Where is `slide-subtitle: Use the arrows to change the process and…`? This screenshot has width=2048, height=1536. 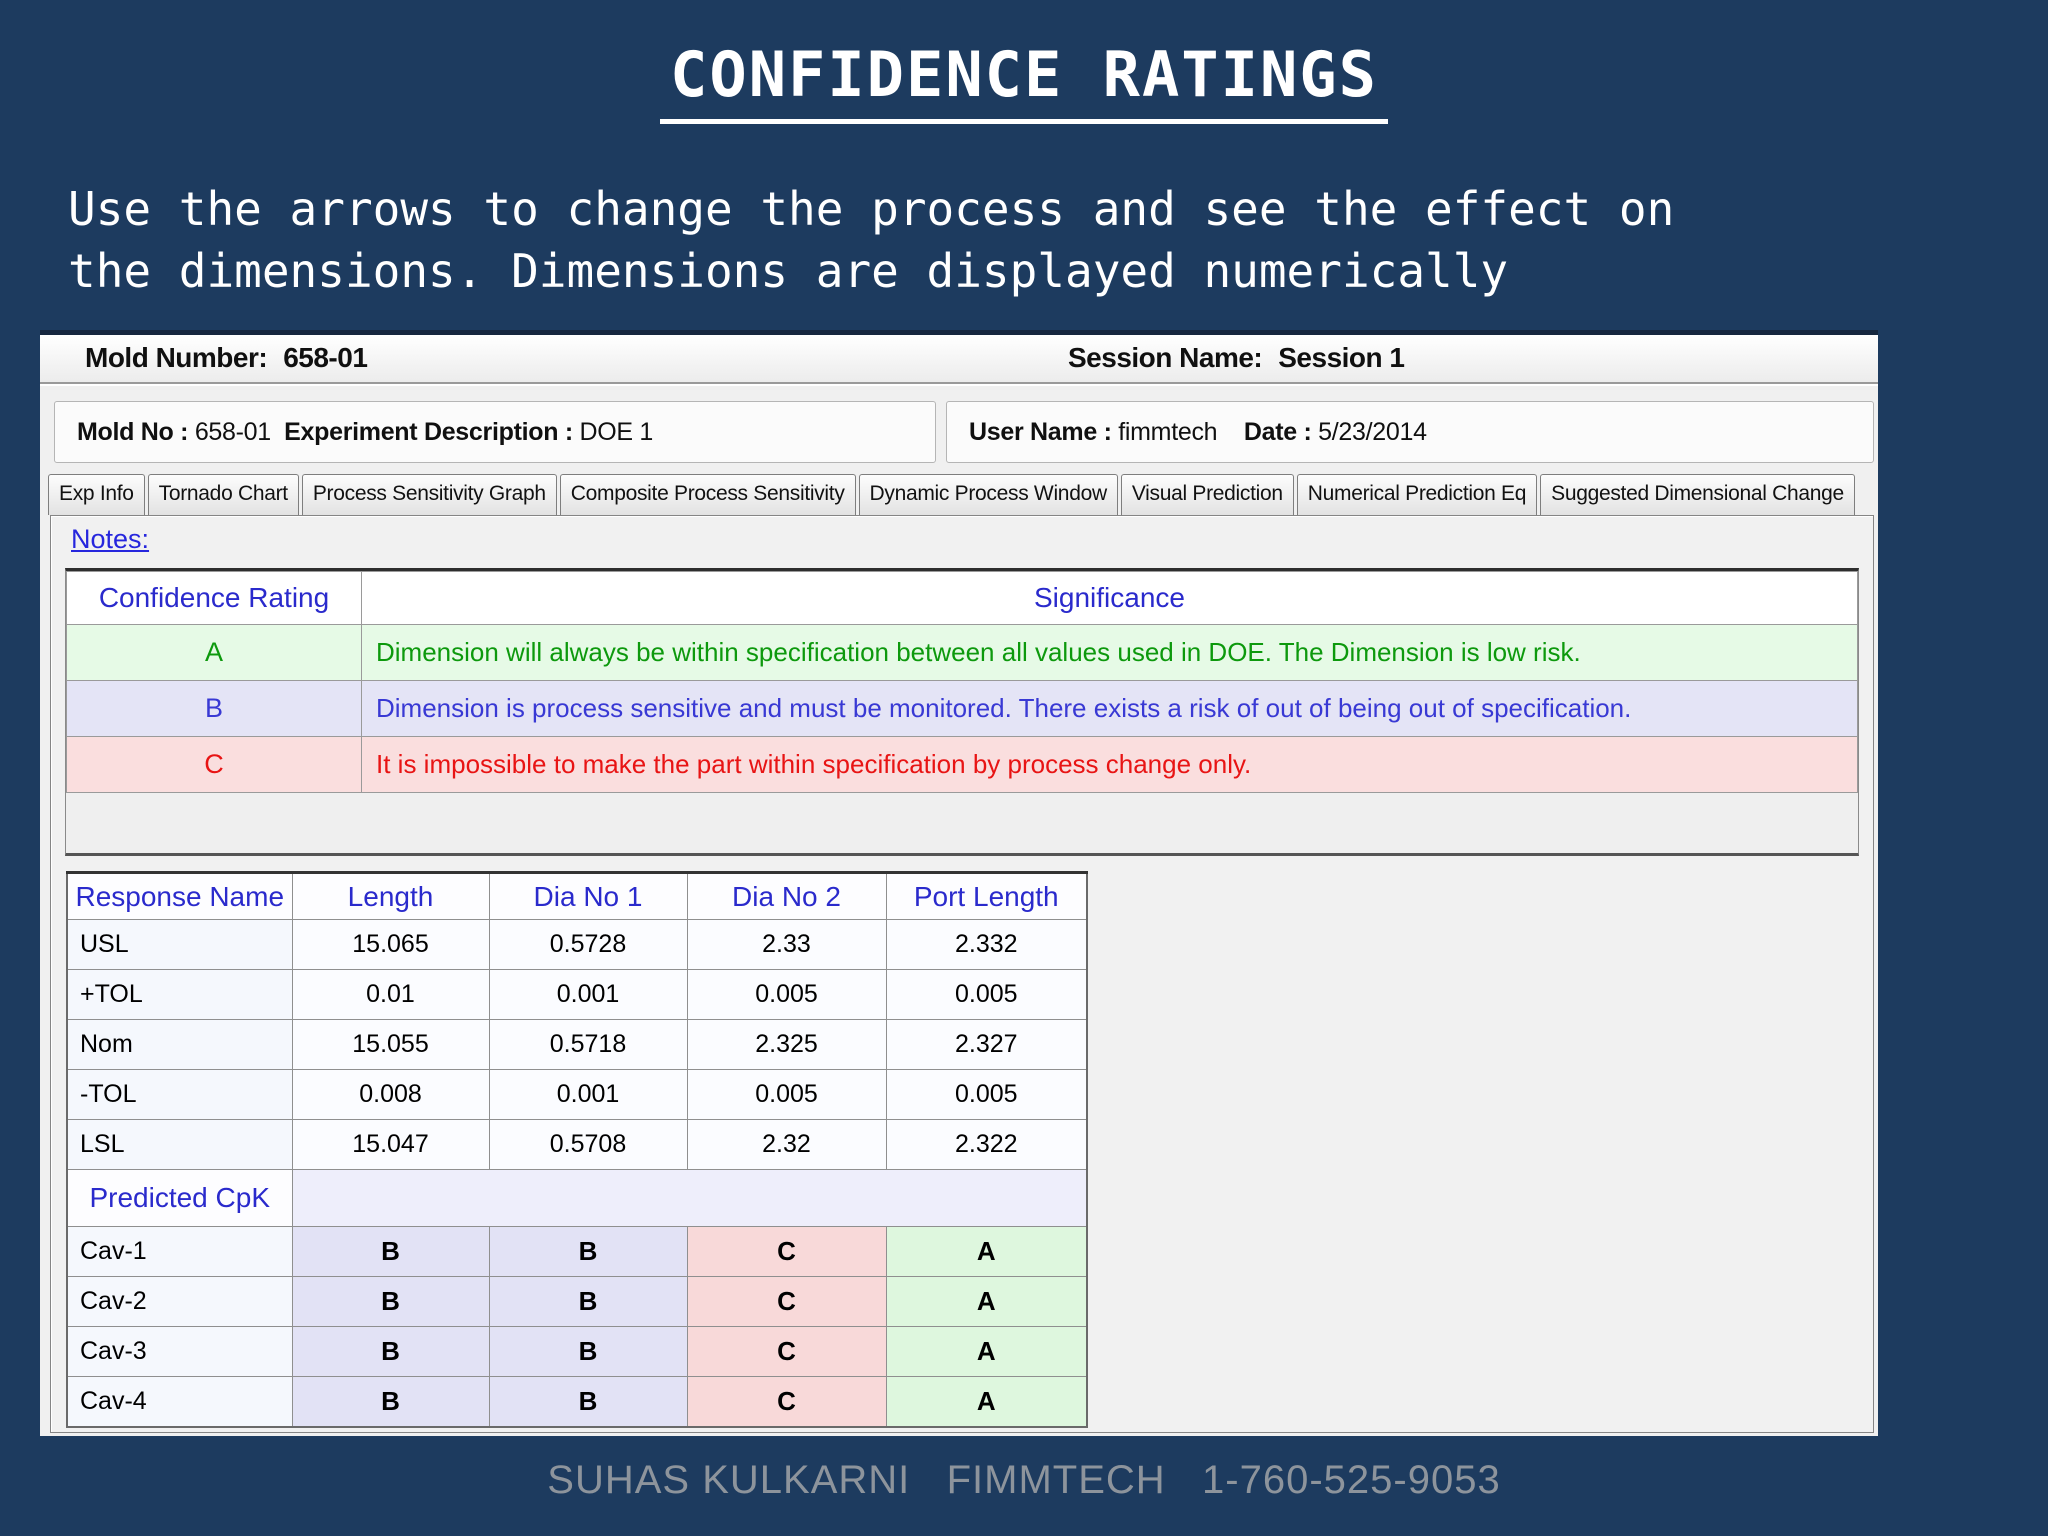 slide-subtitle: Use the arrows to change the process and… is located at coordinates (871, 240).